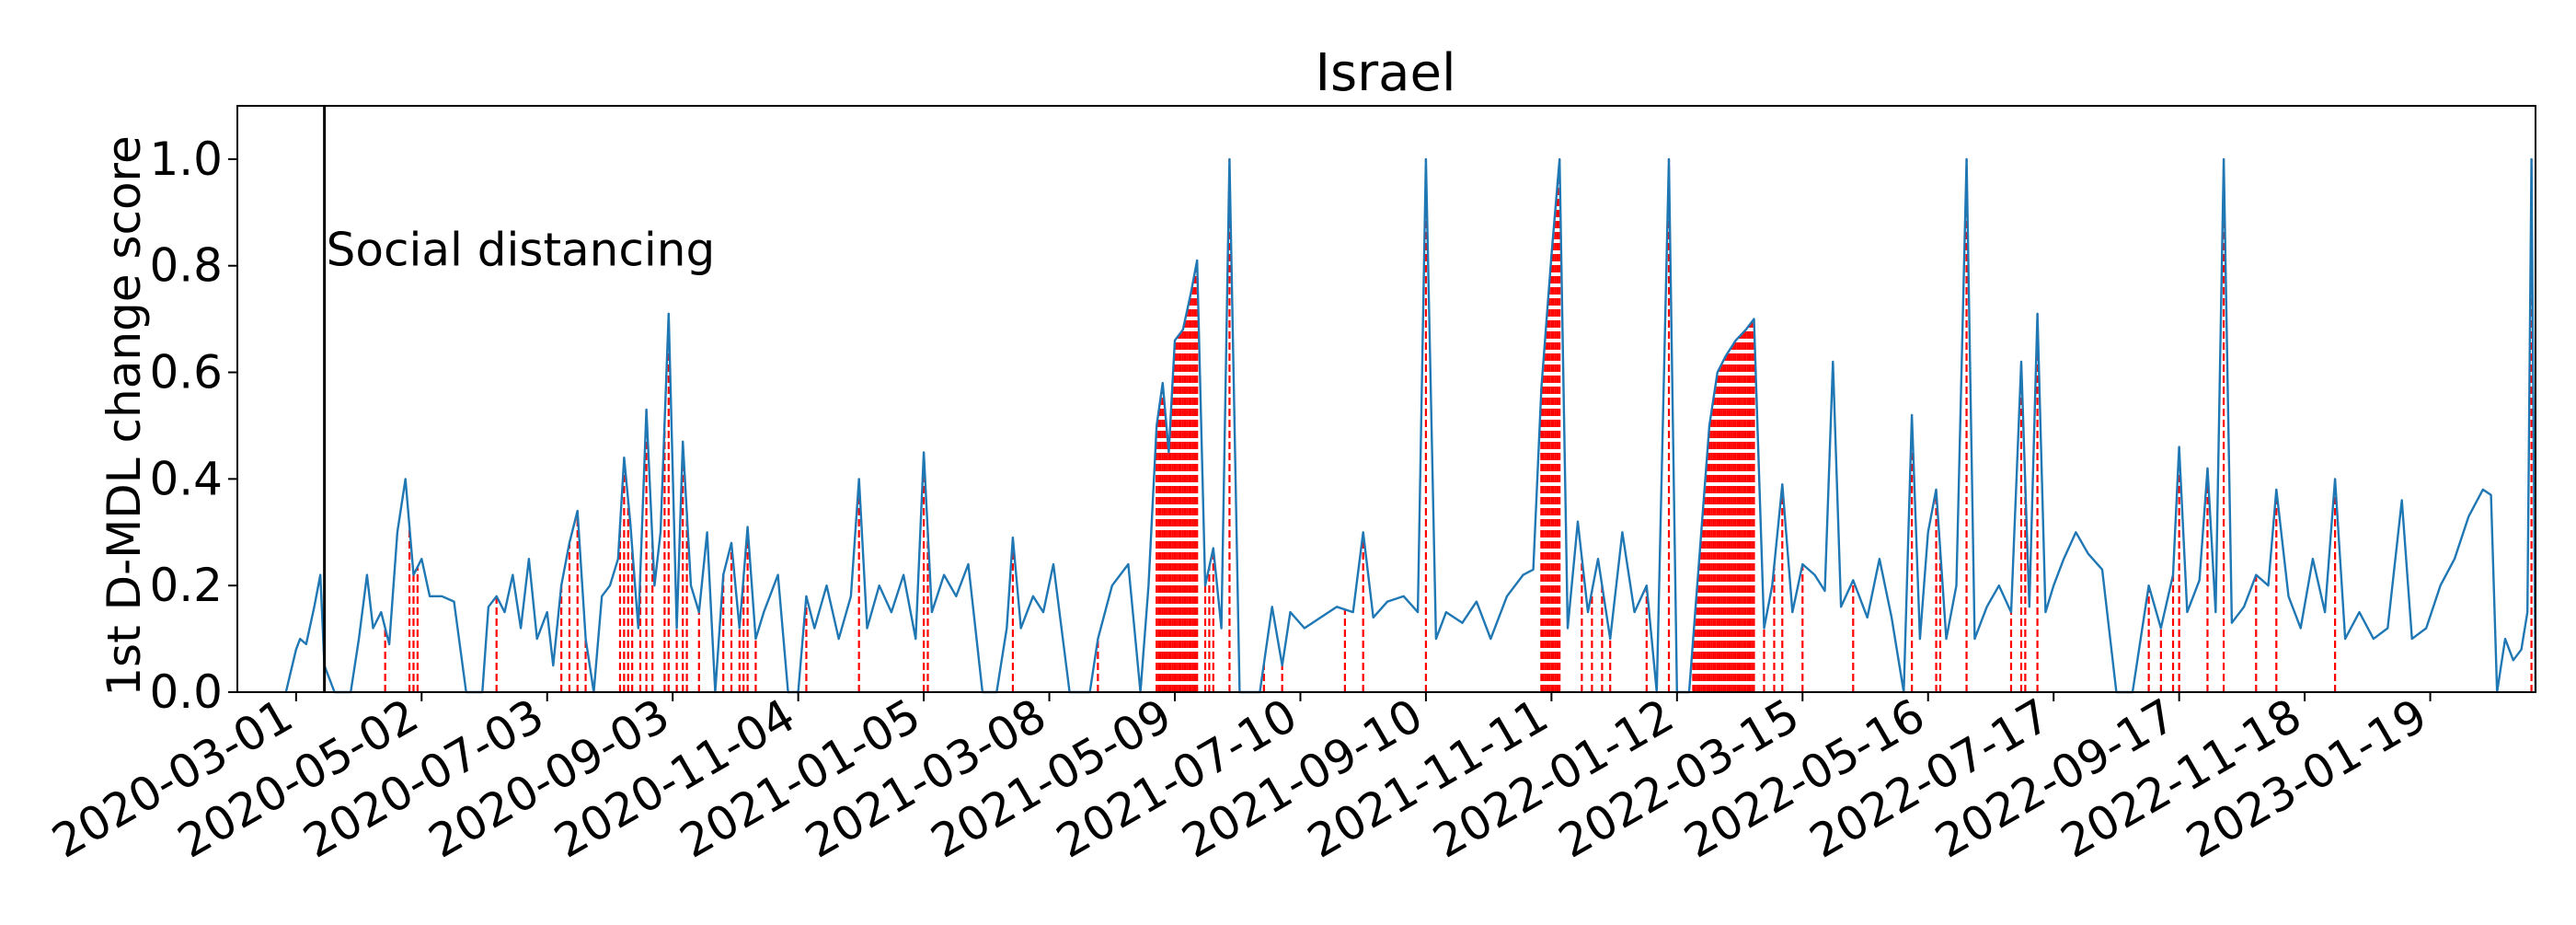 The image size is (2576, 925). I want to click on y-tick-label: 0.4, so click(186, 478).